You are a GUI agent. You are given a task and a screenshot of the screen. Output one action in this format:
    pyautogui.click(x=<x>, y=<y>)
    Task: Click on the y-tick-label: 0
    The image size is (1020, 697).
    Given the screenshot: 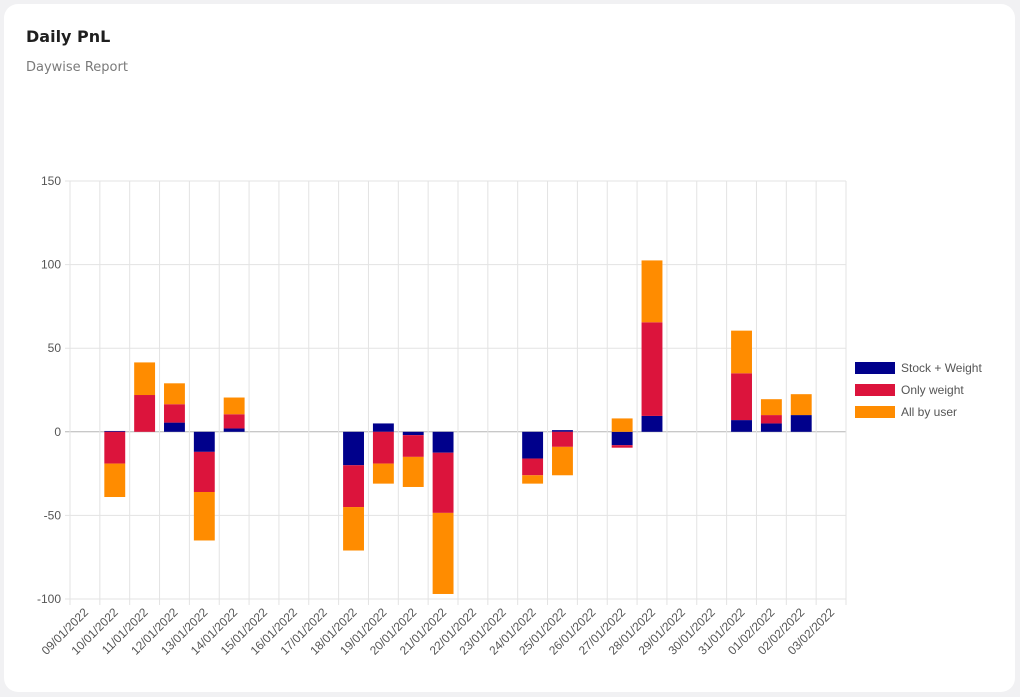 What is the action you would take?
    pyautogui.click(x=57, y=432)
    